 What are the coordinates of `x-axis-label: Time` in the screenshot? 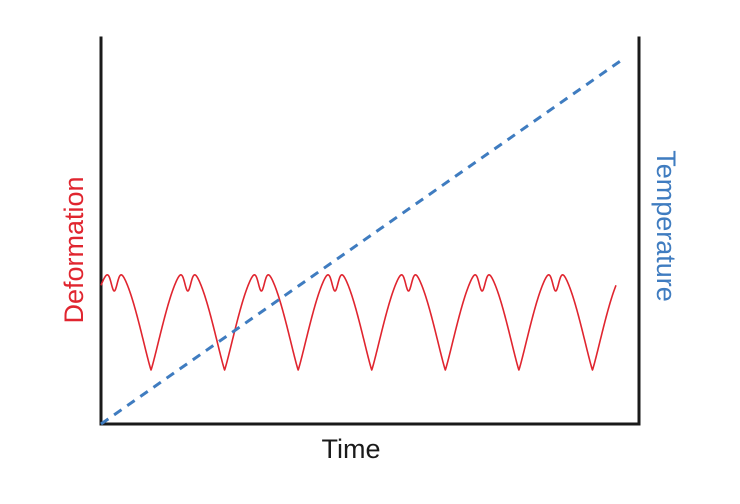 It's located at (351, 449).